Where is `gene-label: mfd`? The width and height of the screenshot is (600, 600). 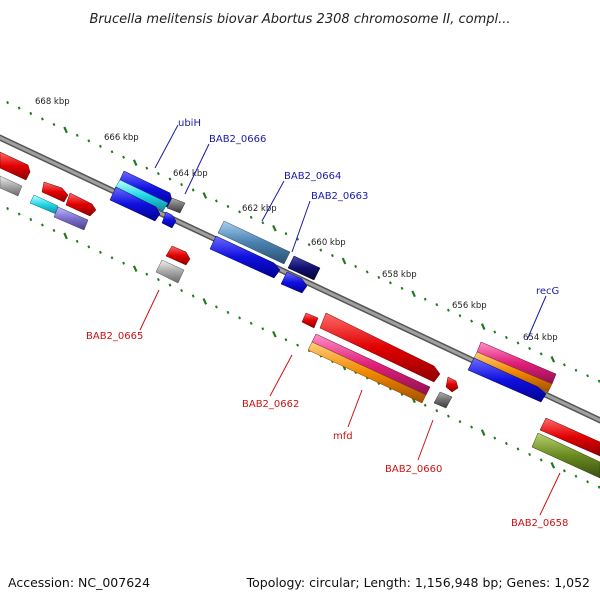
gene-label: mfd is located at coordinates (343, 436).